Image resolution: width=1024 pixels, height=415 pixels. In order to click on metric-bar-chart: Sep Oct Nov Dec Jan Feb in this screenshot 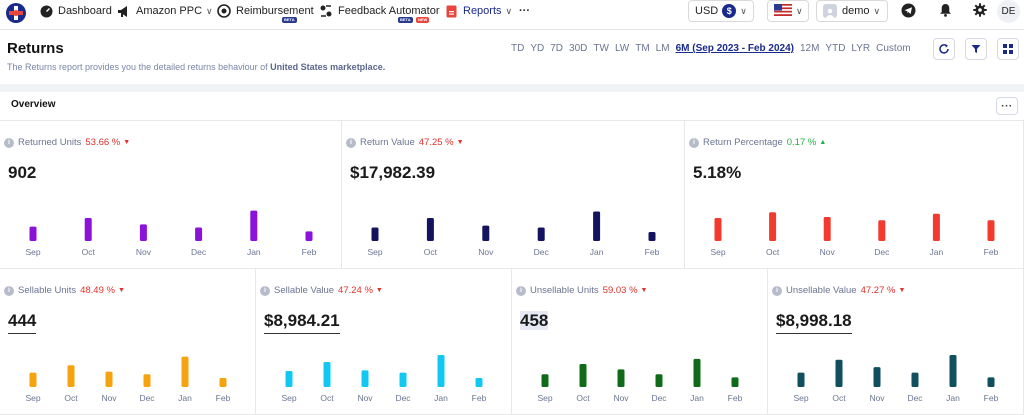, I will do `click(128, 379)`.